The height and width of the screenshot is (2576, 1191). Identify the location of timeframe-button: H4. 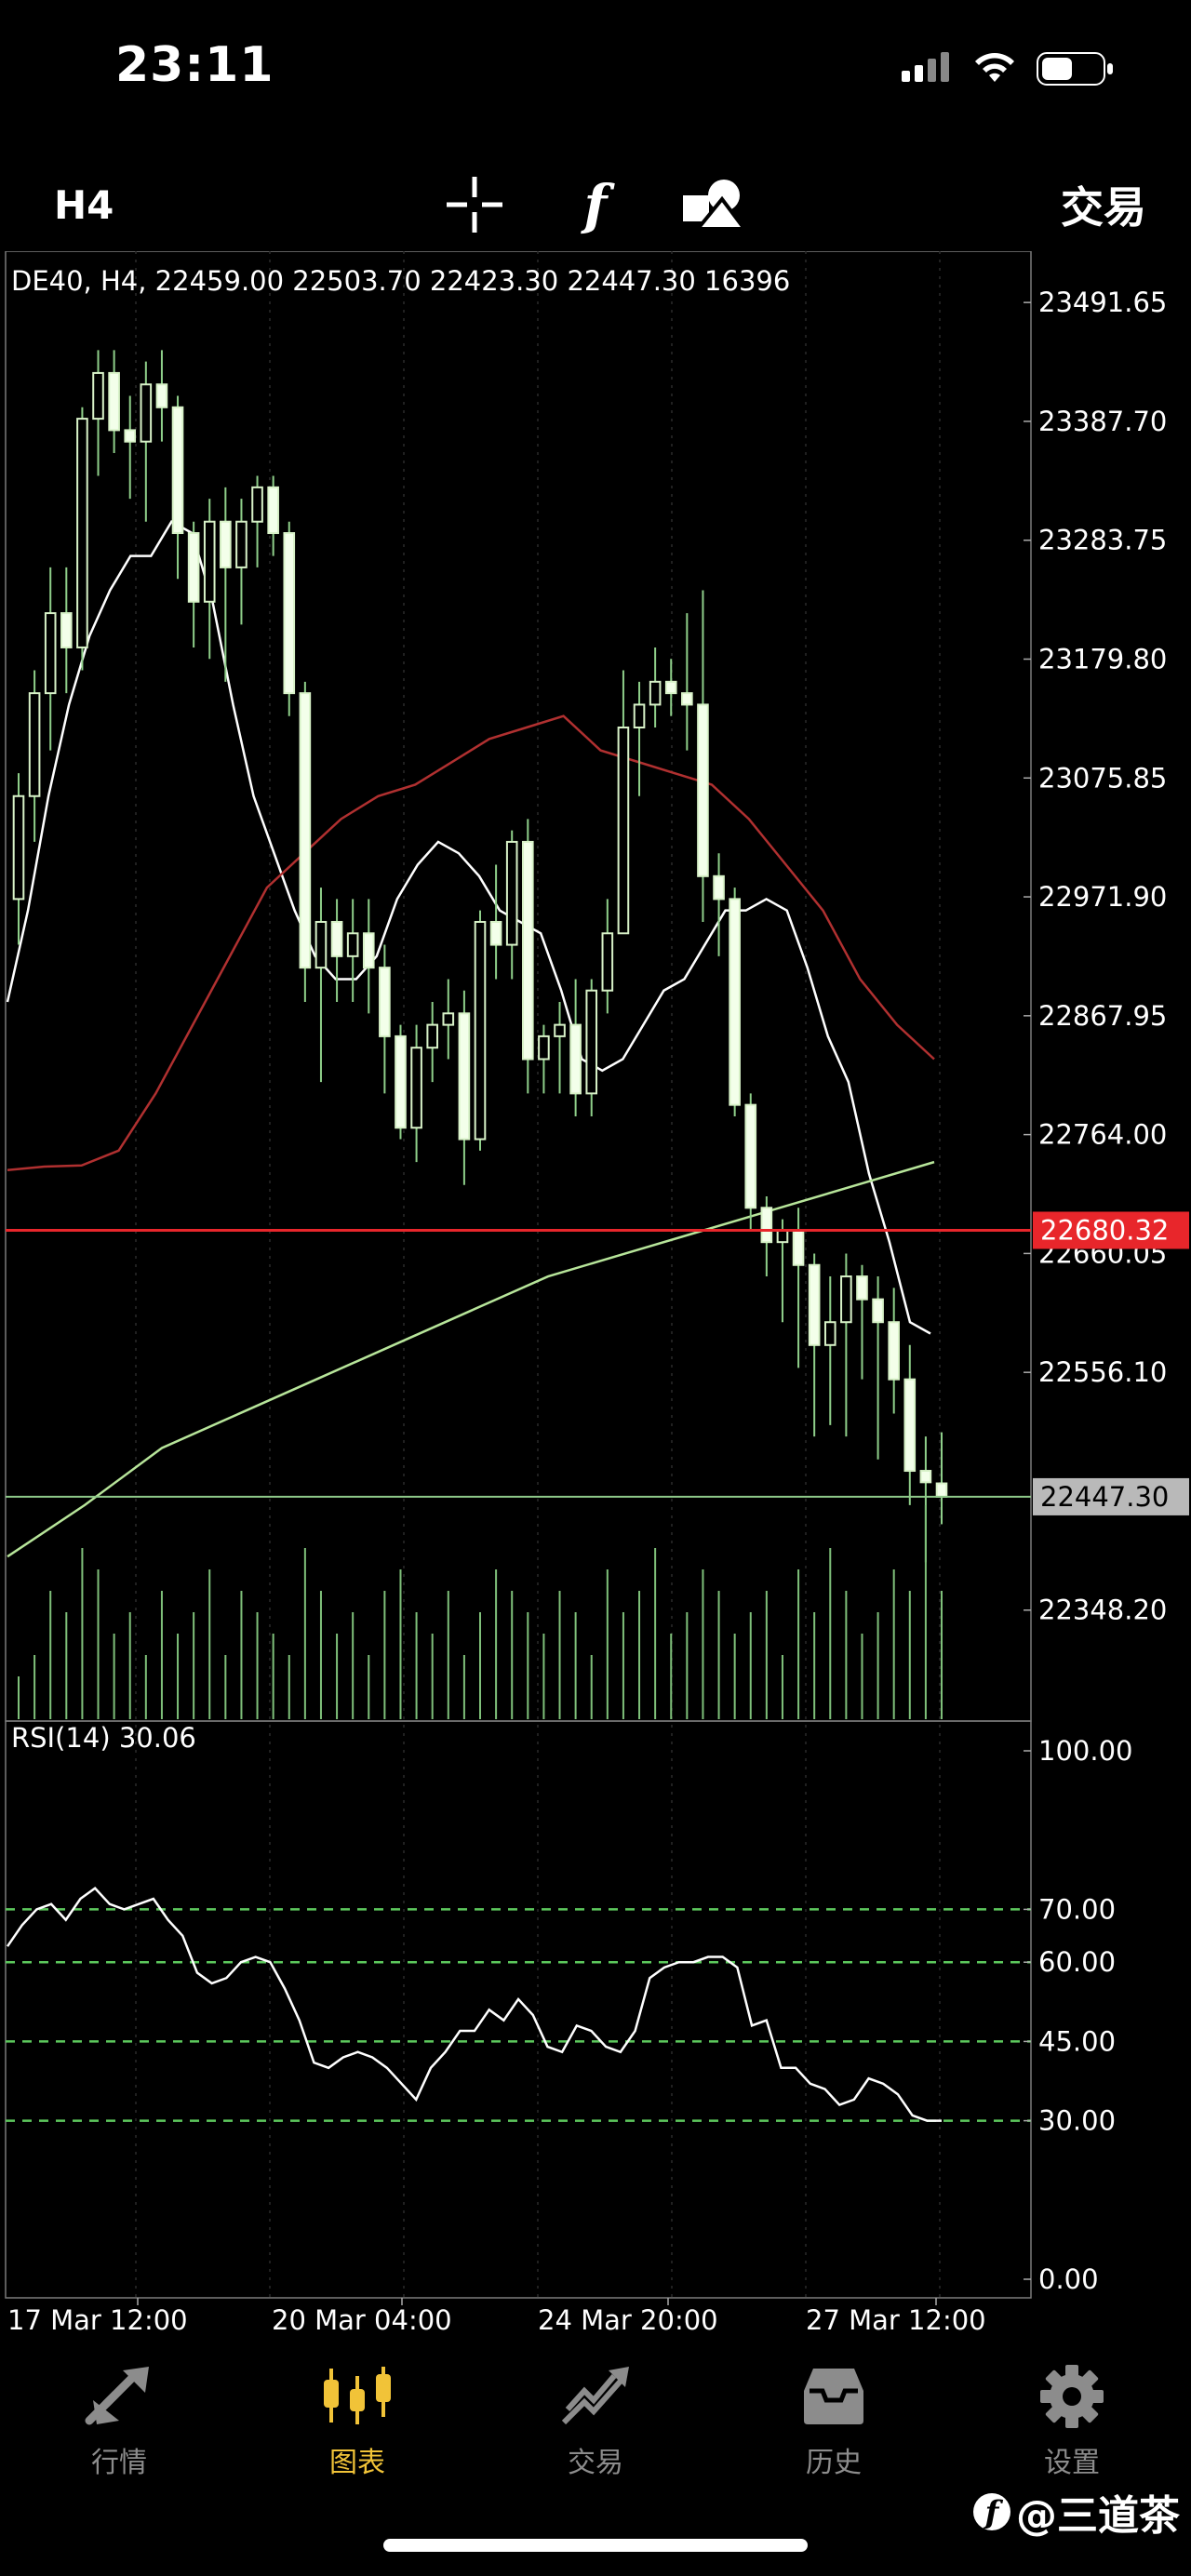
(84, 204).